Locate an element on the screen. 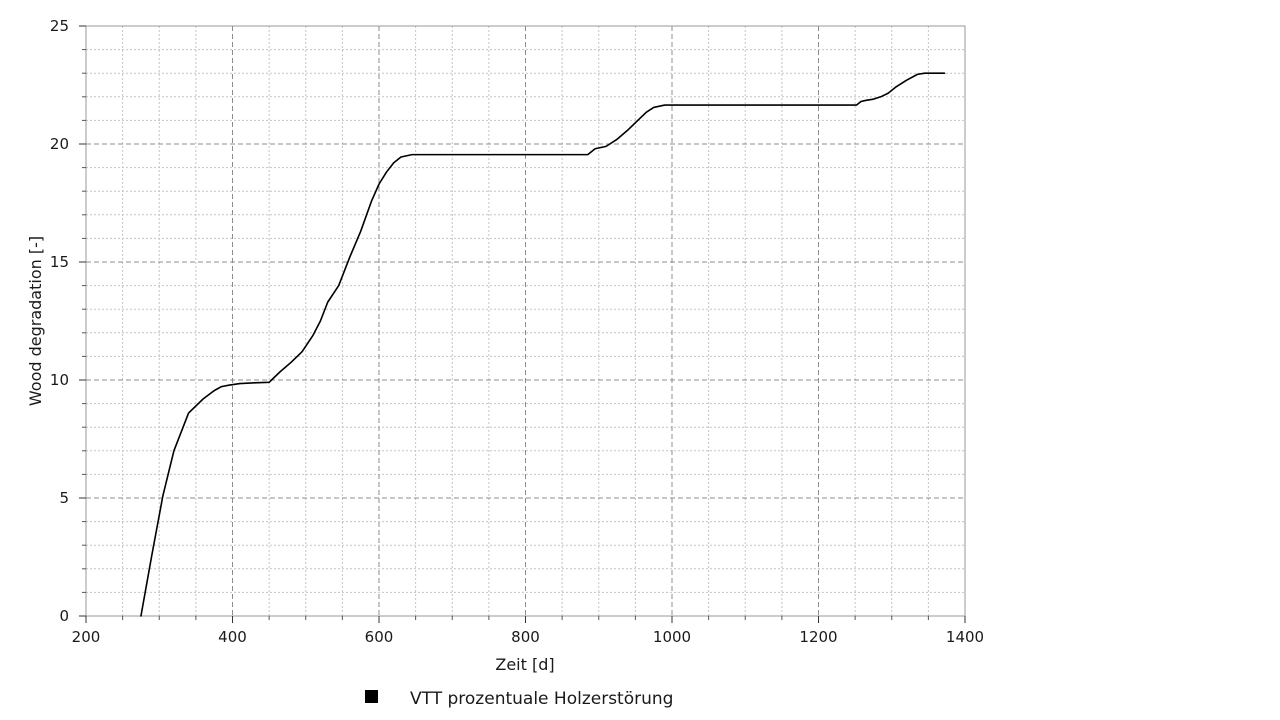 The image size is (1280, 720). y-tick-label: 5 is located at coordinates (64, 498).